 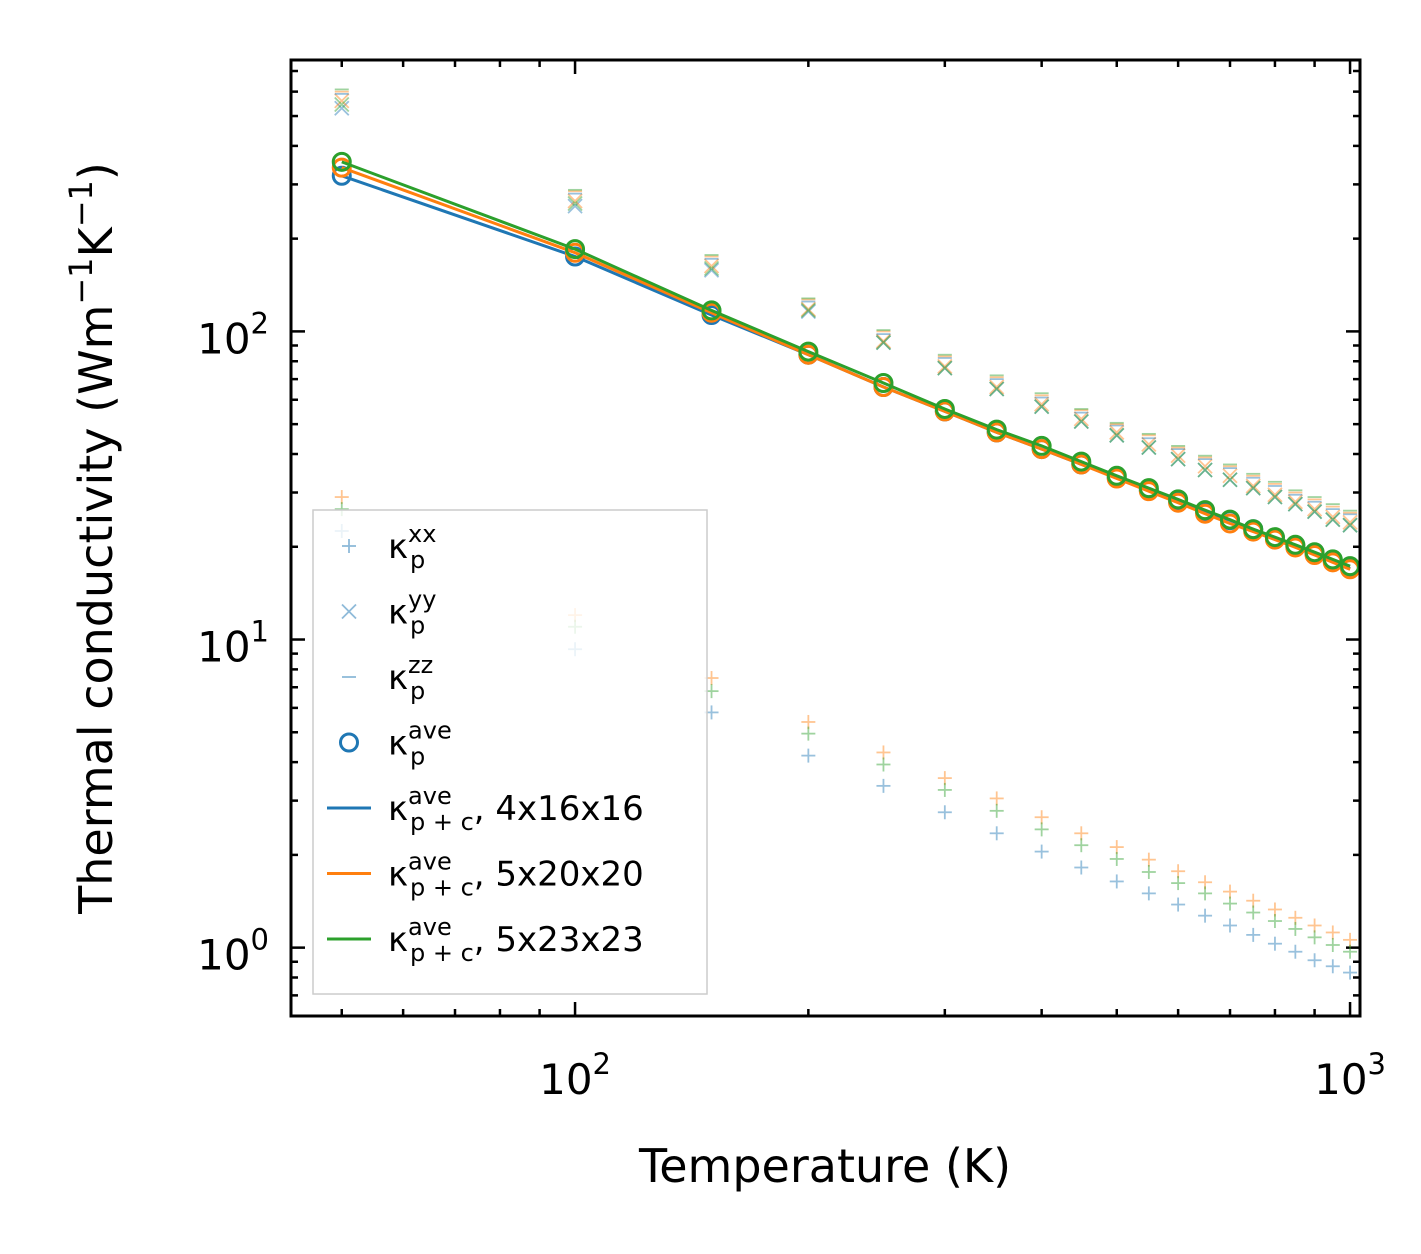 What do you see at coordinates (398, 547) in the screenshot?
I see `legend-label-base: κ` at bounding box center [398, 547].